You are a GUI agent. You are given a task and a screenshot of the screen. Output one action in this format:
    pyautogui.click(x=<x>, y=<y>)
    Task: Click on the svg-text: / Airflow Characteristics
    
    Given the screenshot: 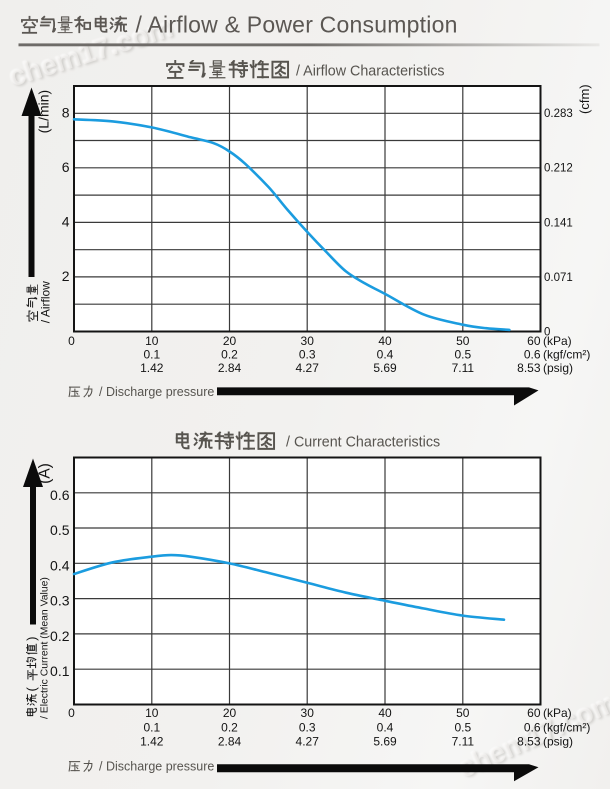 What is the action you would take?
    pyautogui.click(x=370, y=71)
    